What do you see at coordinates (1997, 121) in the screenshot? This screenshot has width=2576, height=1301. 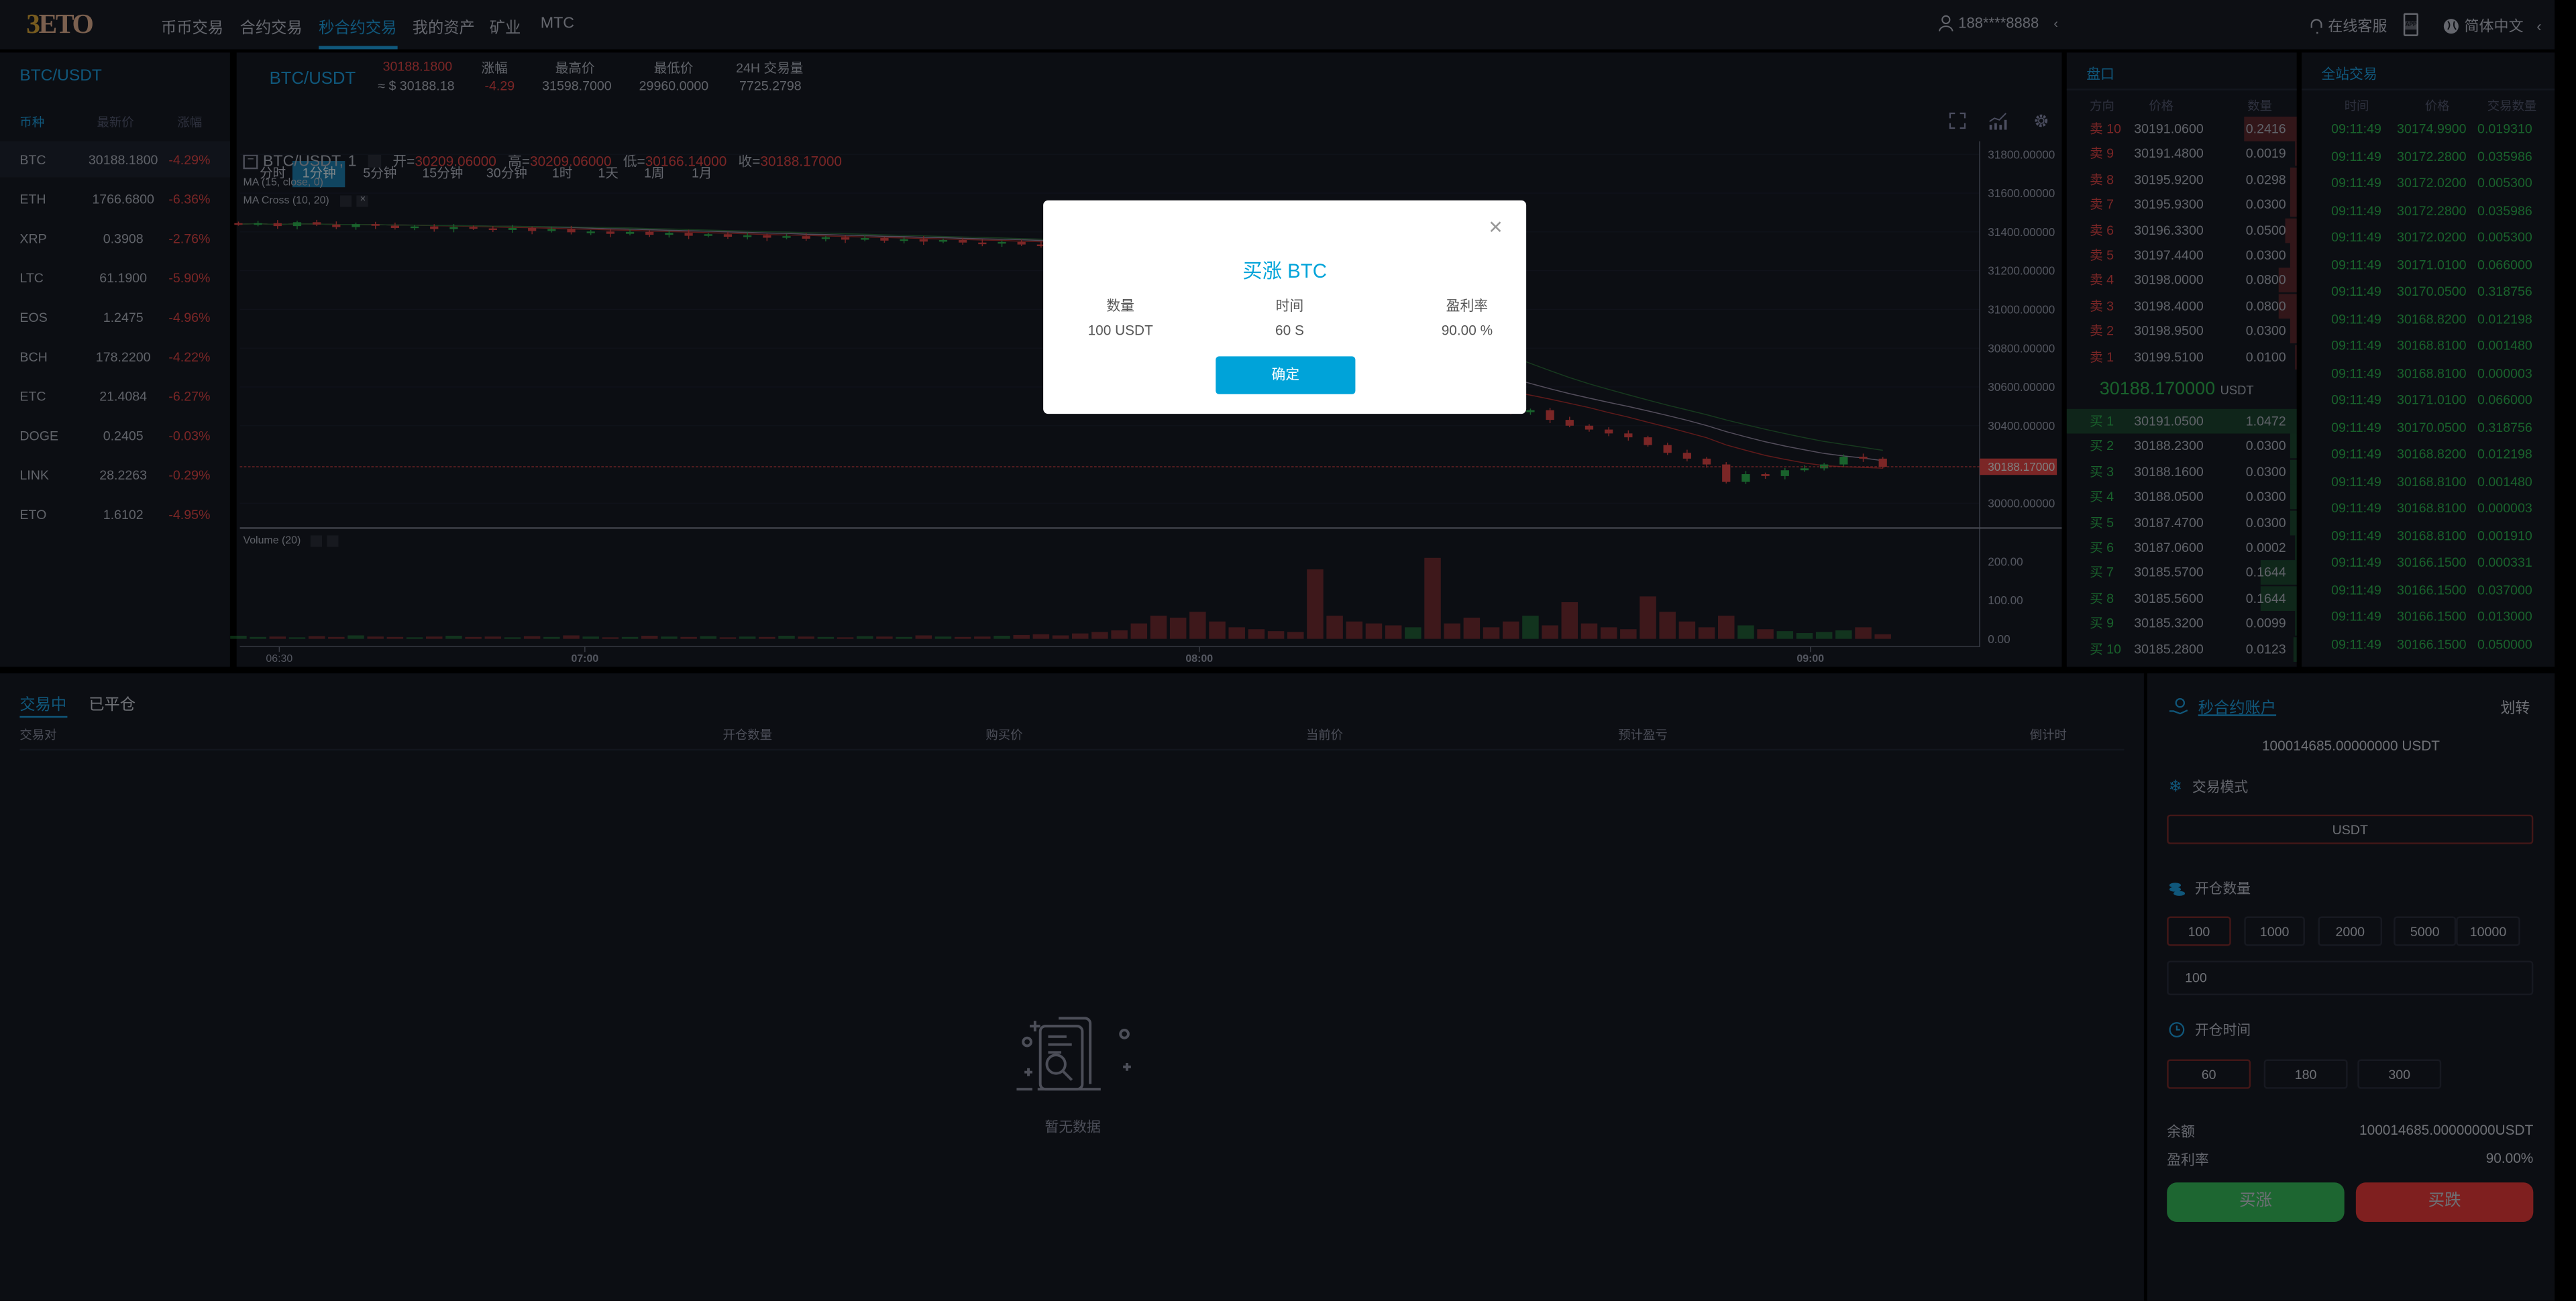 I see `indicators-icon` at bounding box center [1997, 121].